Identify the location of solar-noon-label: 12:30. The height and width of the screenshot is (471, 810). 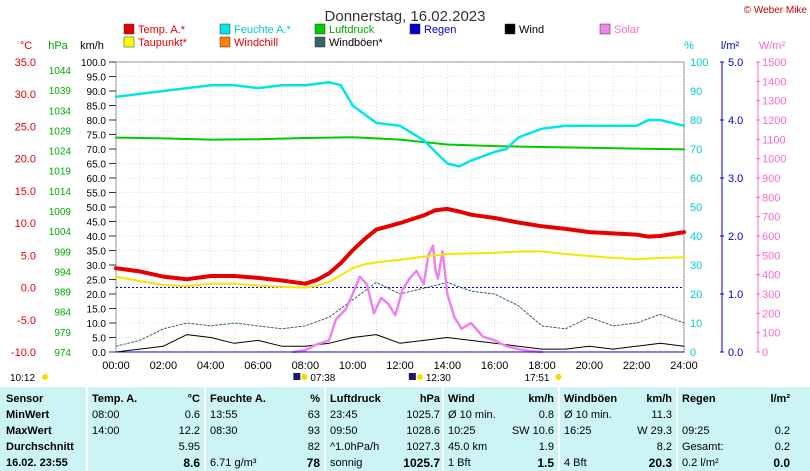
(438, 378).